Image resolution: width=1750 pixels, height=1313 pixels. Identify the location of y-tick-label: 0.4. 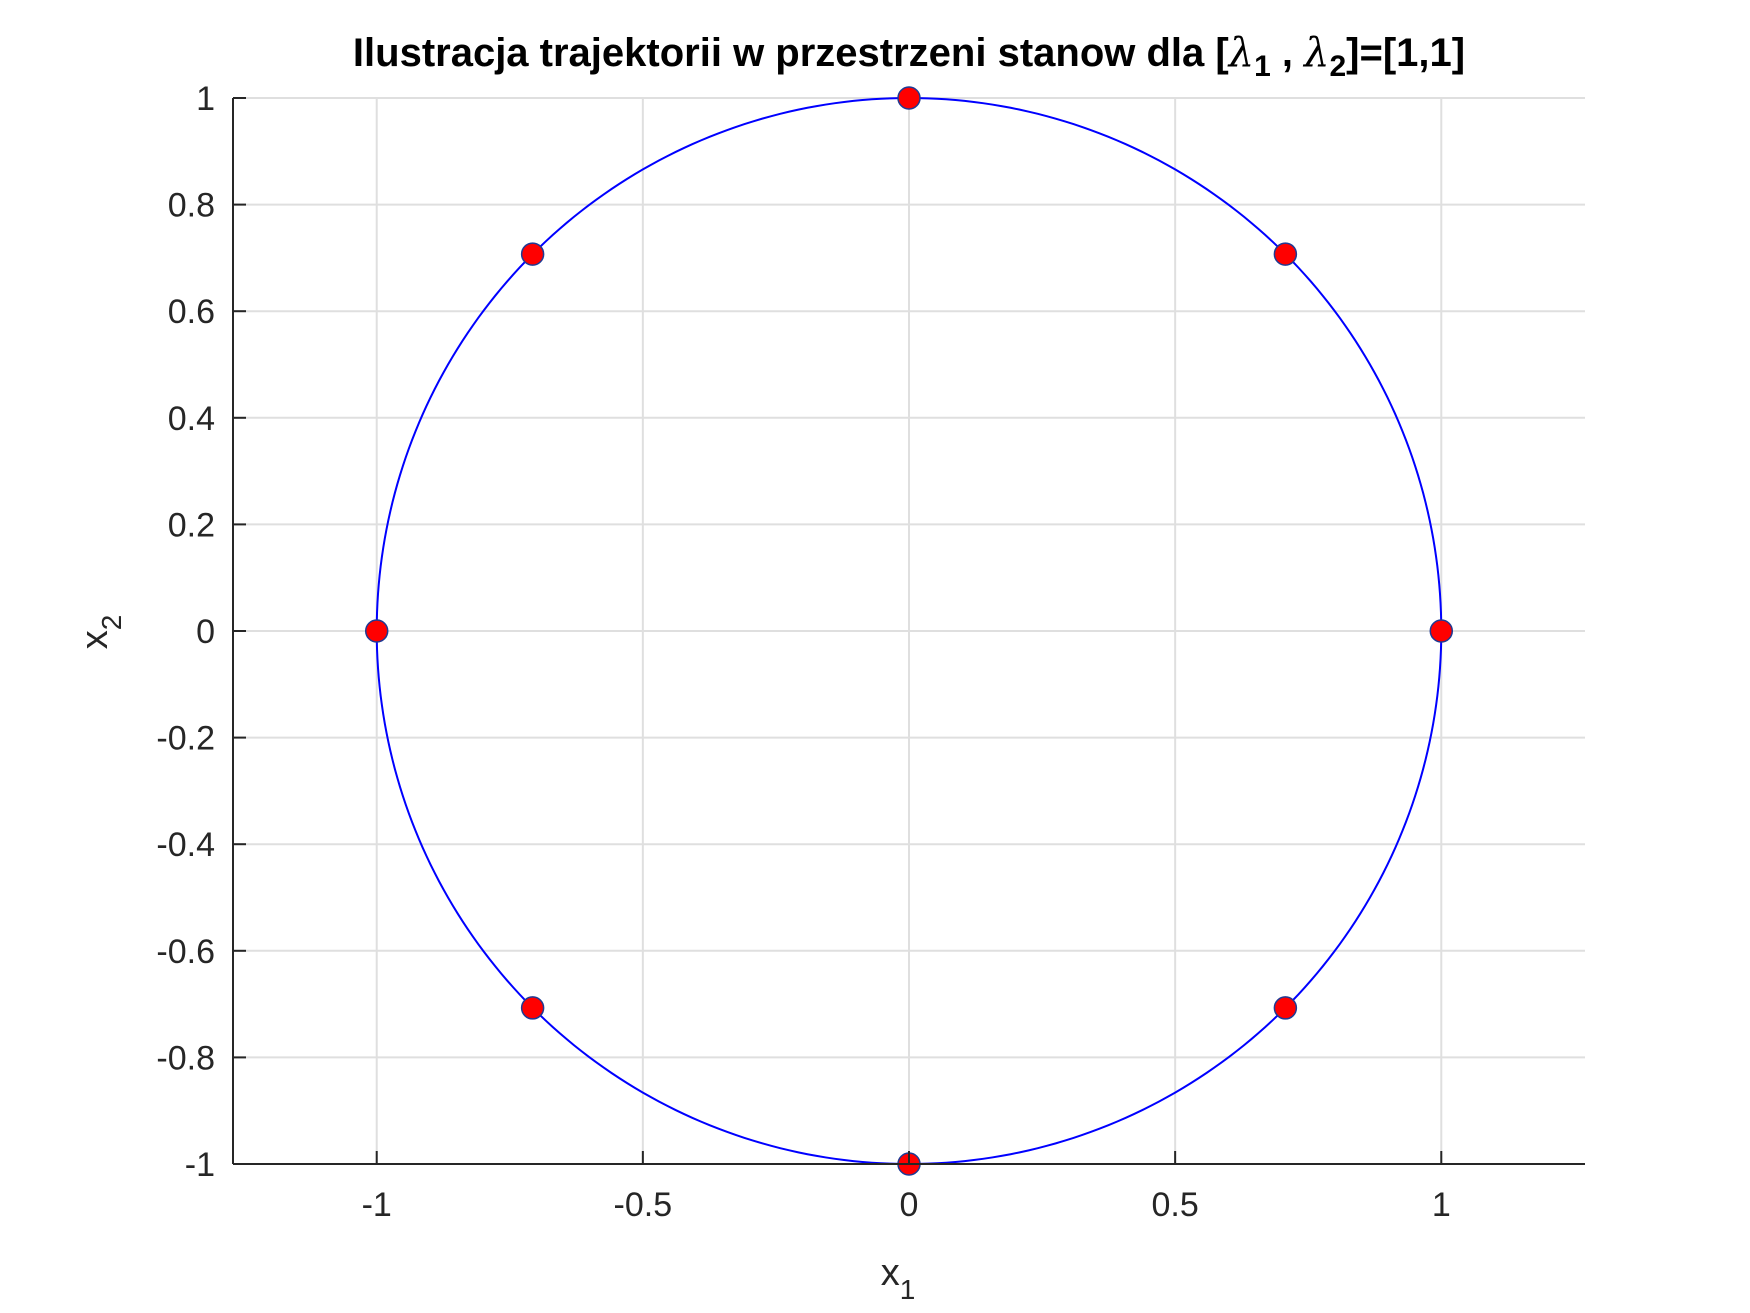
(191, 419).